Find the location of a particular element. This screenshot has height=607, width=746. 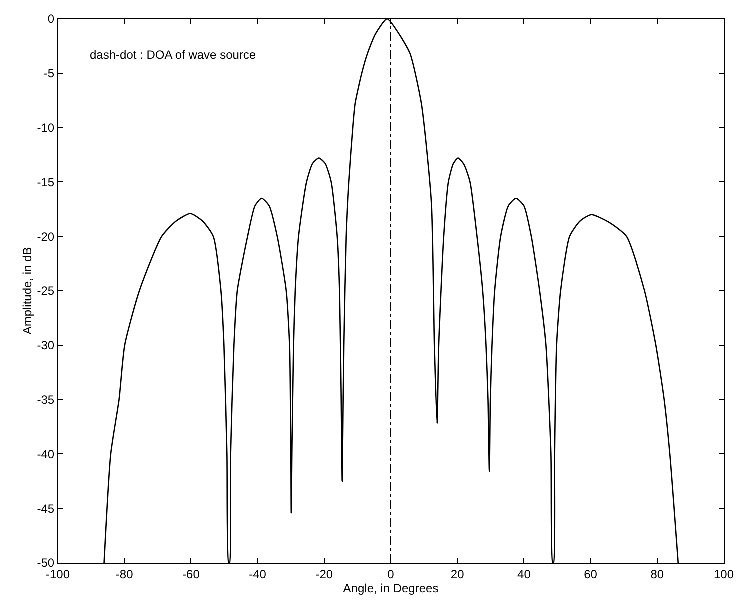

x-axis-title: Angle, in Degrees is located at coordinates (391, 588).